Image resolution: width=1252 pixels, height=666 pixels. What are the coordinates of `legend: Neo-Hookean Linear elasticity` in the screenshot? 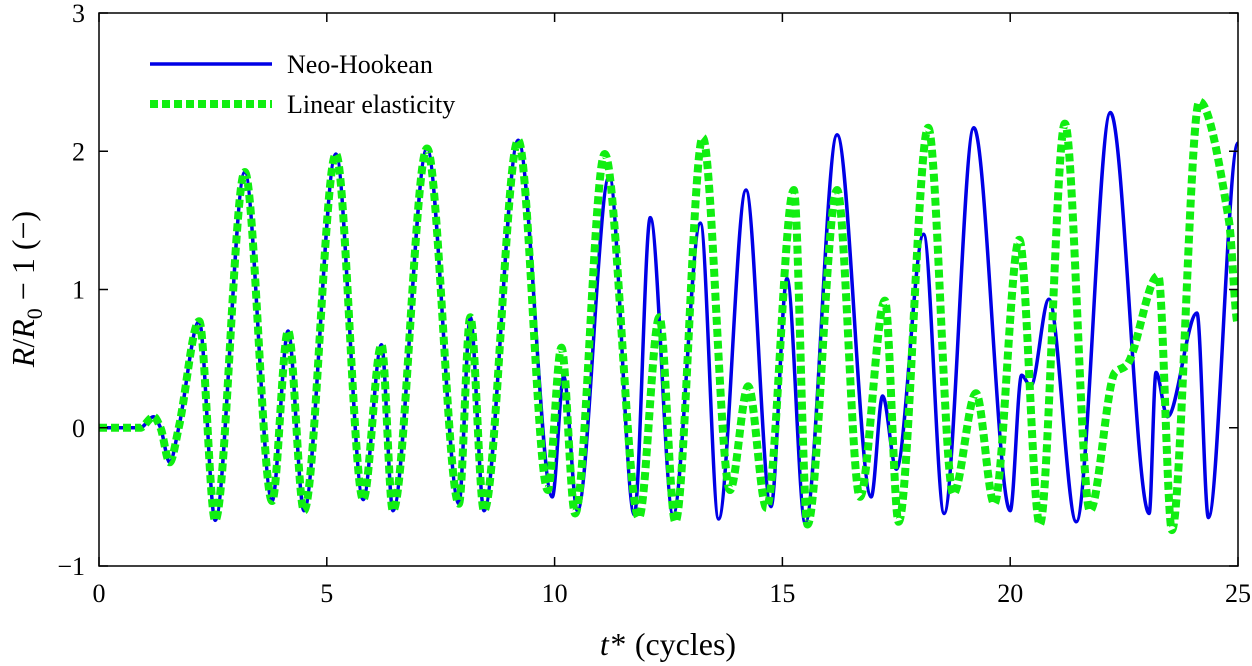 It's located at (302, 84).